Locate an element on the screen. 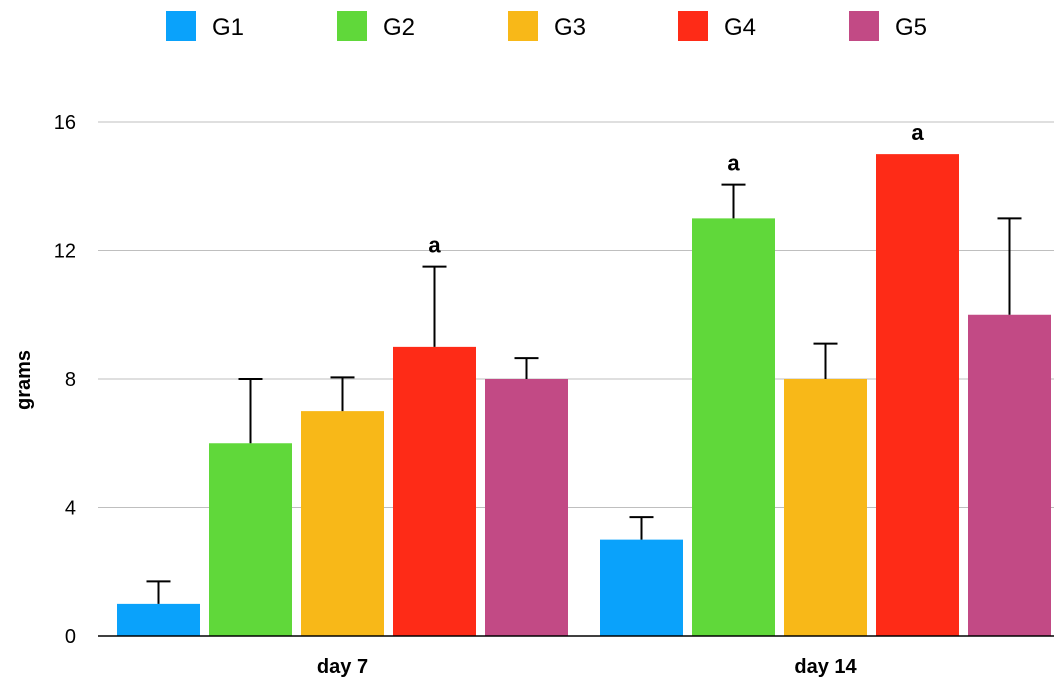  legend-swatch-g2 is located at coordinates (352, 26).